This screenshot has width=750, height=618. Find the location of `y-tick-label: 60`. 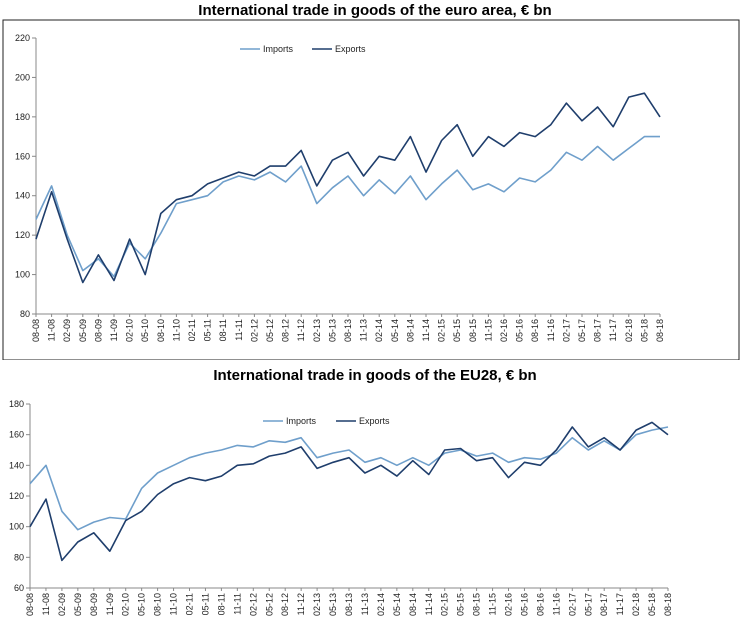

y-tick-label: 60 is located at coordinates (19, 588).